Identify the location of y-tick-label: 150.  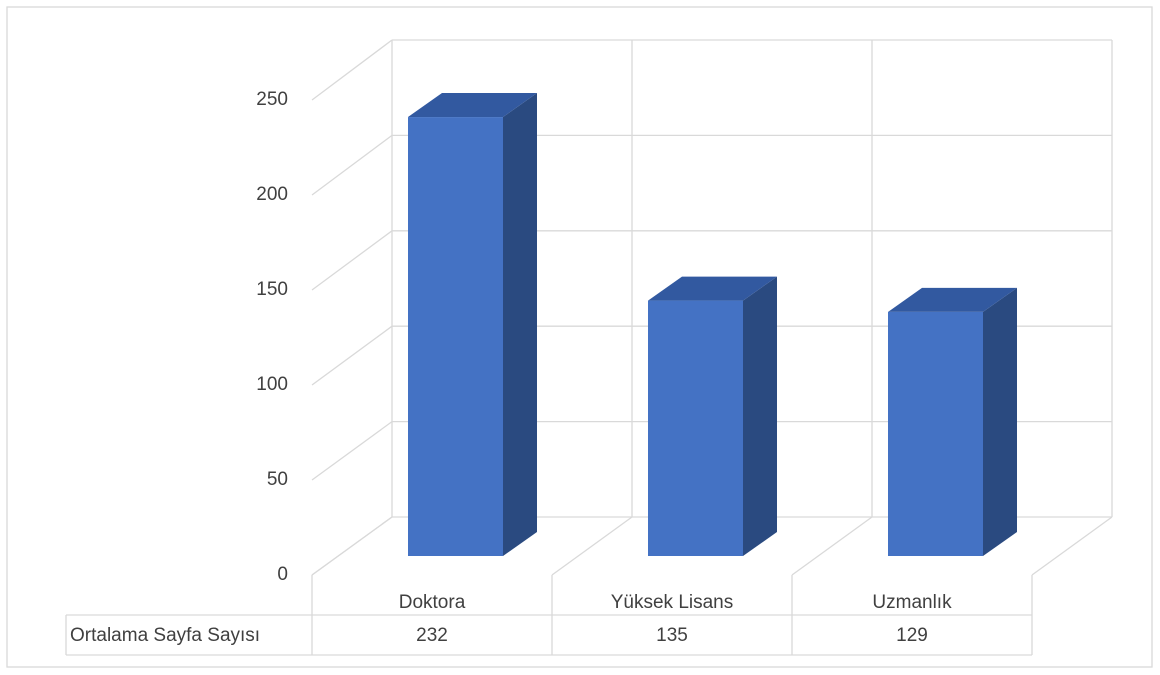
(272, 289).